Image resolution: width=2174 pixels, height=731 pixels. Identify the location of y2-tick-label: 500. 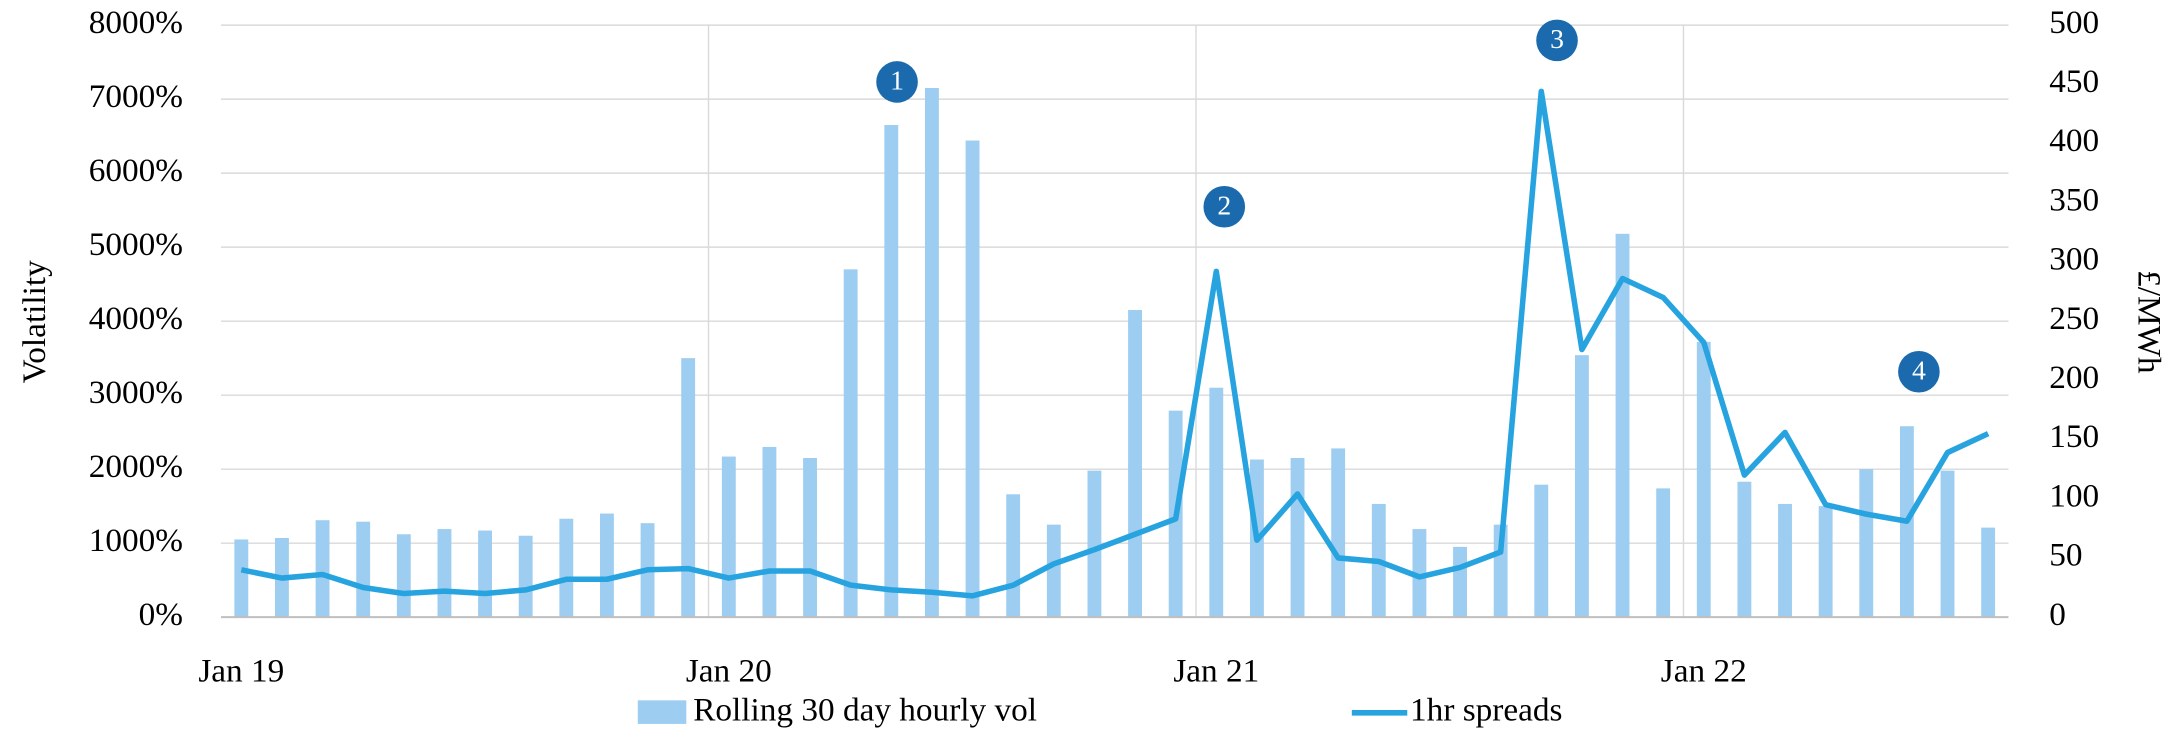
(2074, 22).